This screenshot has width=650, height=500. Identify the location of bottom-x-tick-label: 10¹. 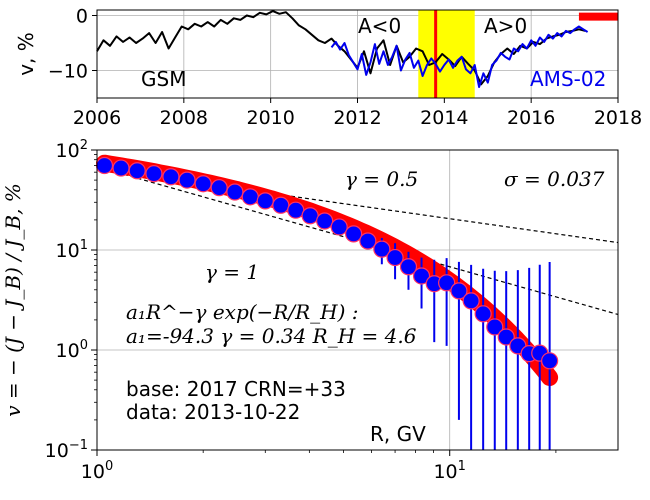
(449, 471).